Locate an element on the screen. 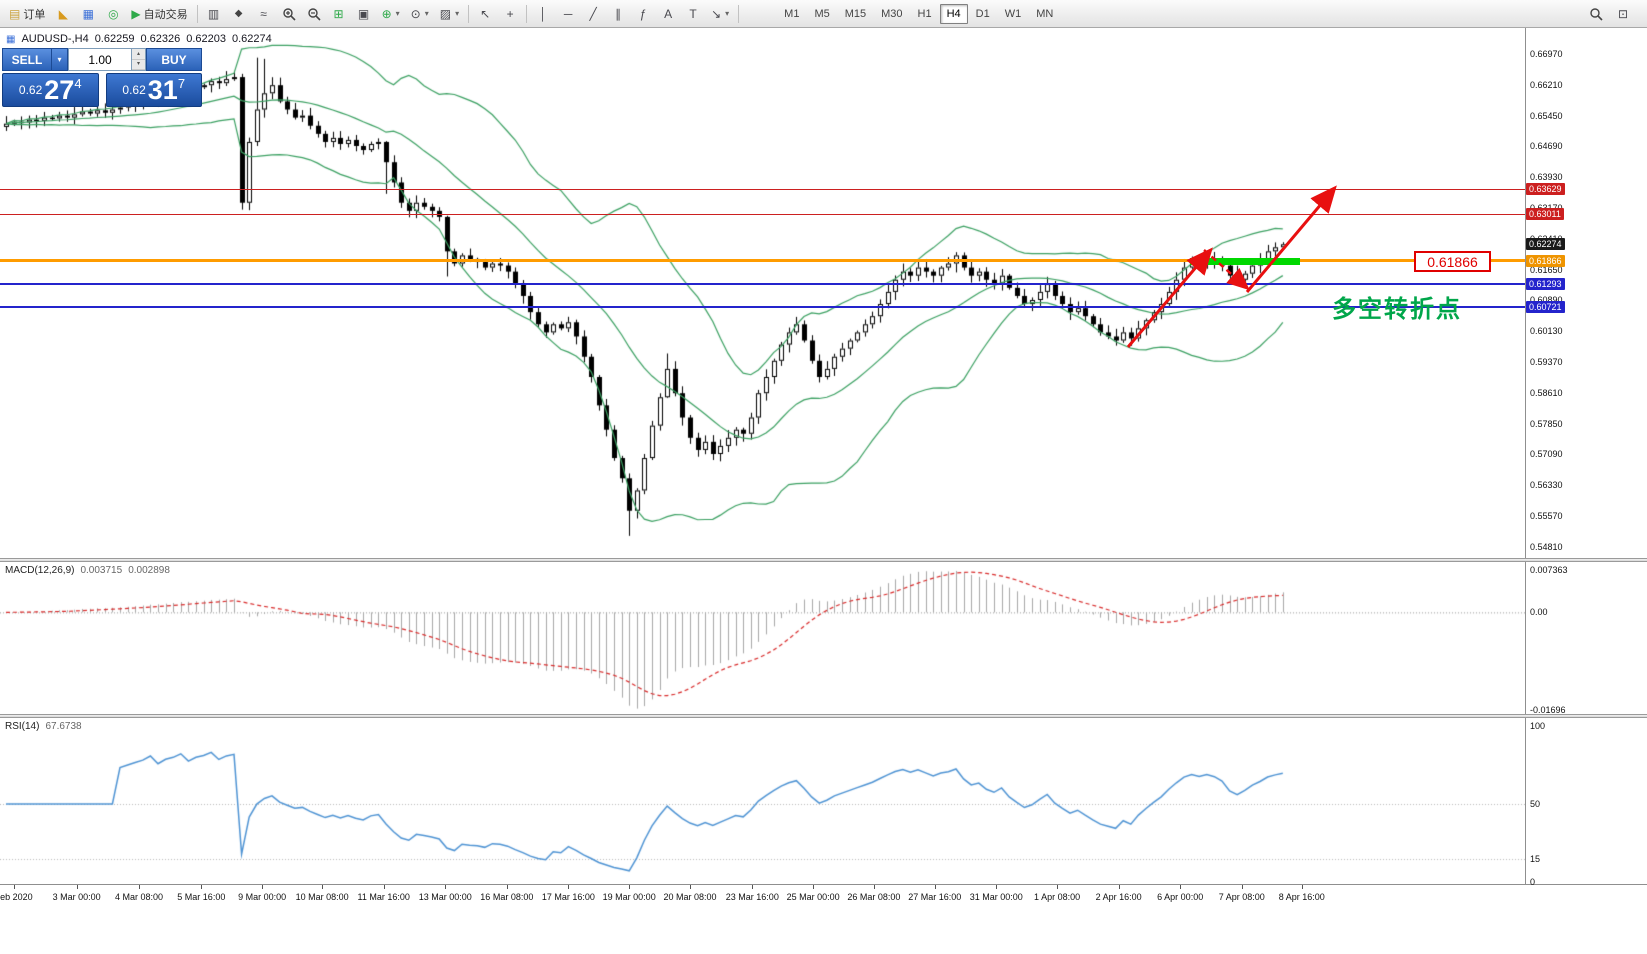 Image resolution: width=1647 pixels, height=954 pixels. time-axis-label: 17 Mar 16:00 is located at coordinates (568, 897).